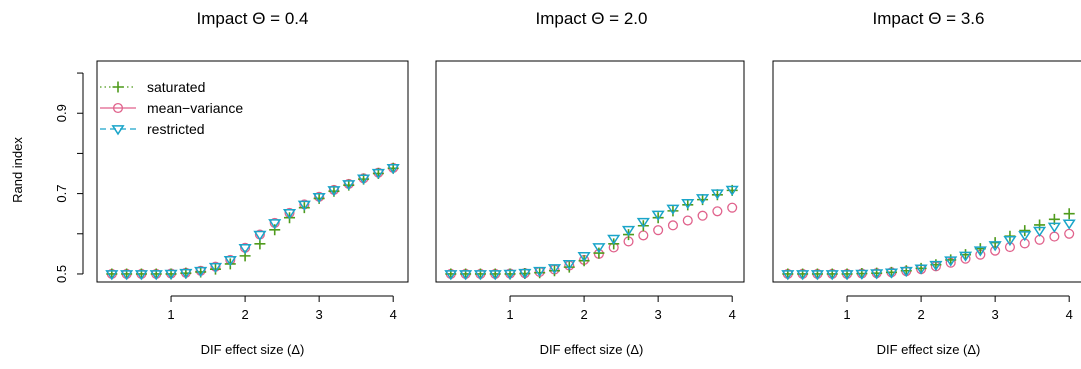  I want to click on y-axis-label: Rand index, so click(17, 170).